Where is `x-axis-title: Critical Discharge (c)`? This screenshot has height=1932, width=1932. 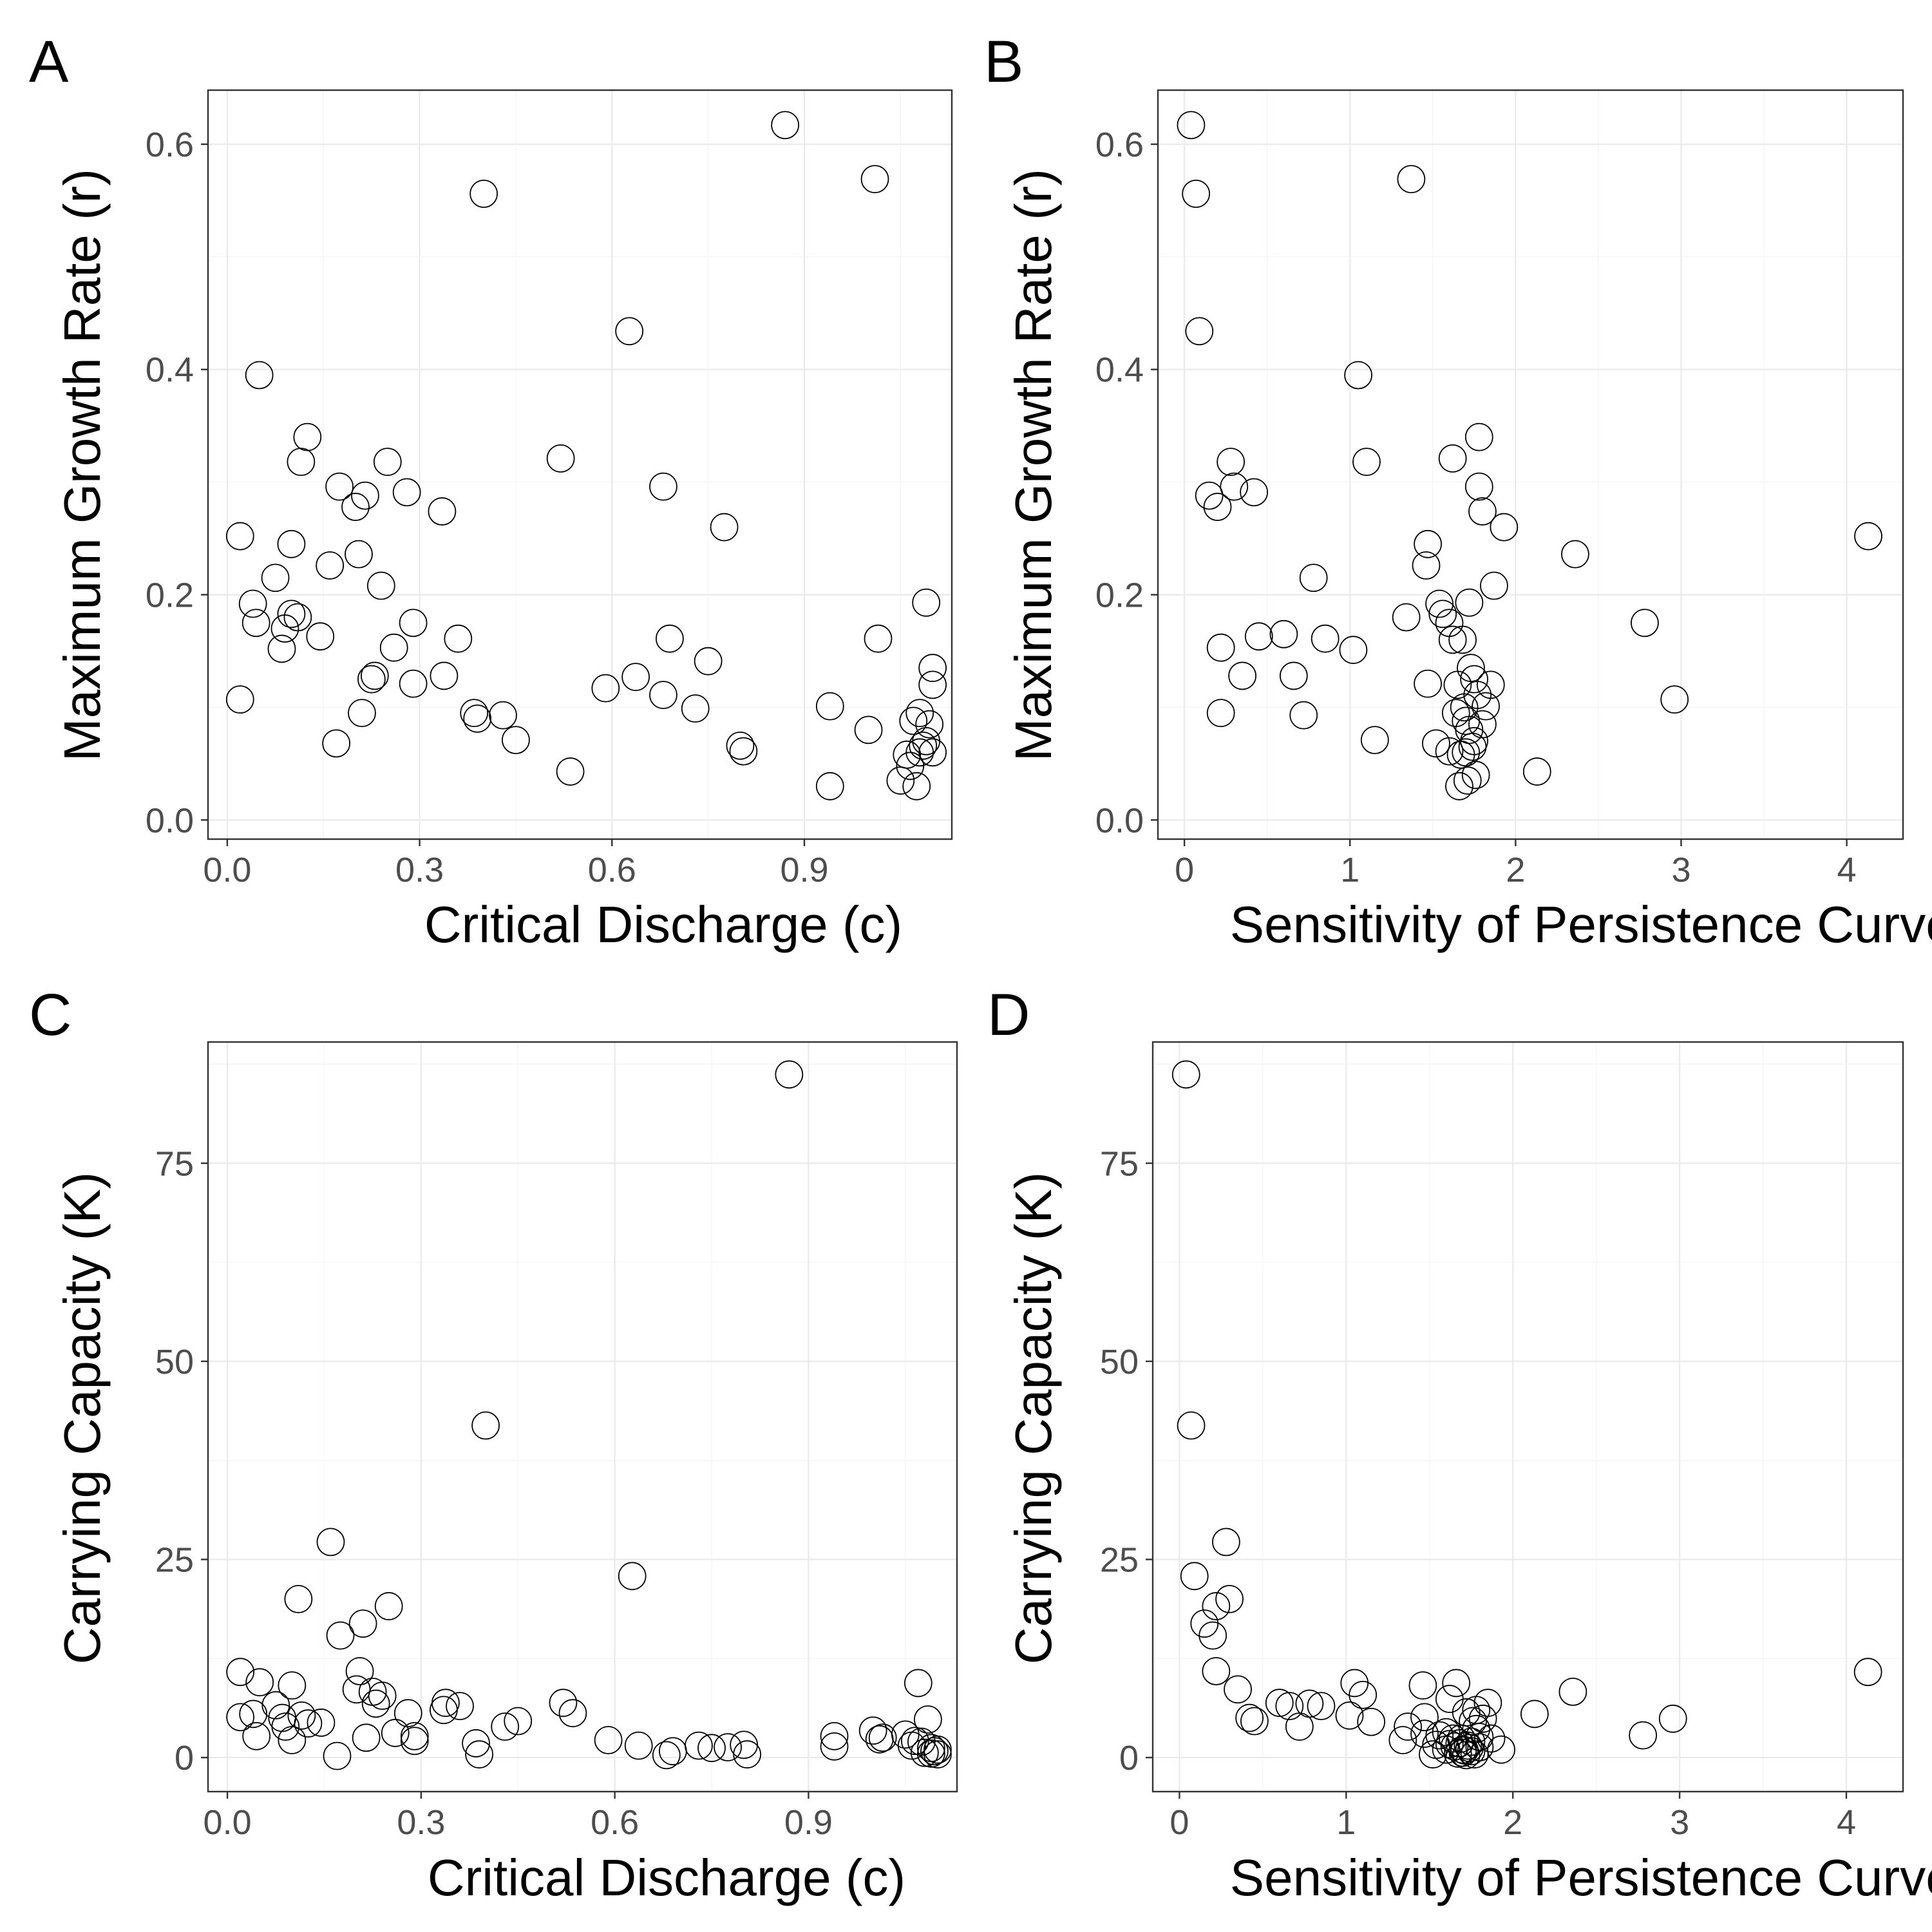 x-axis-title: Critical Discharge (c) is located at coordinates (663, 924).